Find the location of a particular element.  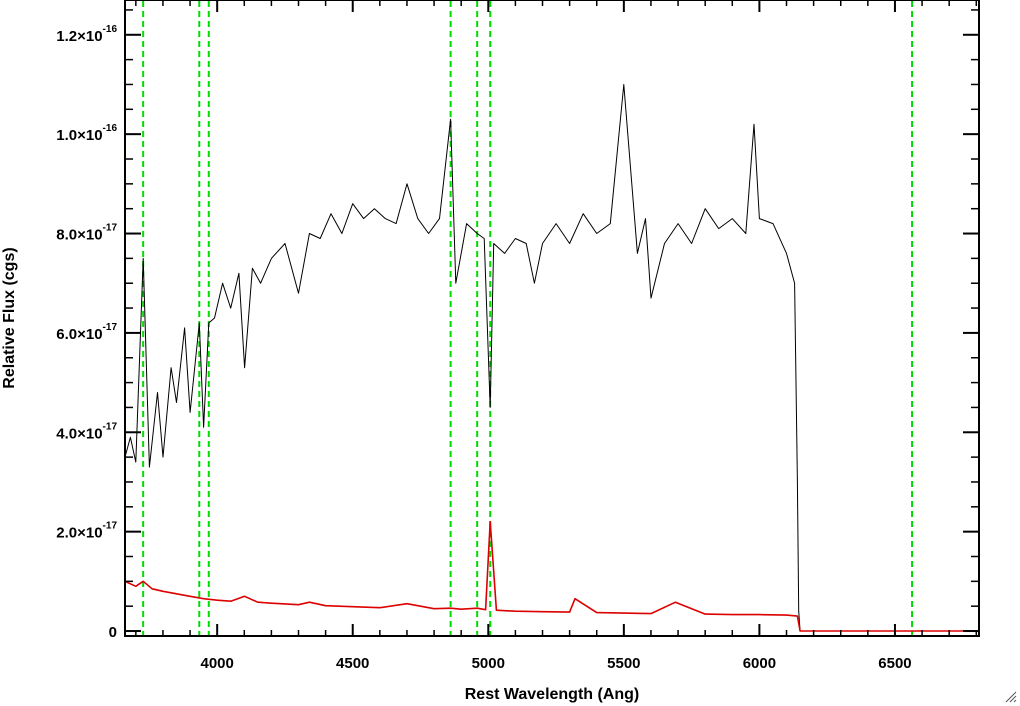

y-tick-label: 1.2×10⁻¹⁶ is located at coordinates (86, 34).